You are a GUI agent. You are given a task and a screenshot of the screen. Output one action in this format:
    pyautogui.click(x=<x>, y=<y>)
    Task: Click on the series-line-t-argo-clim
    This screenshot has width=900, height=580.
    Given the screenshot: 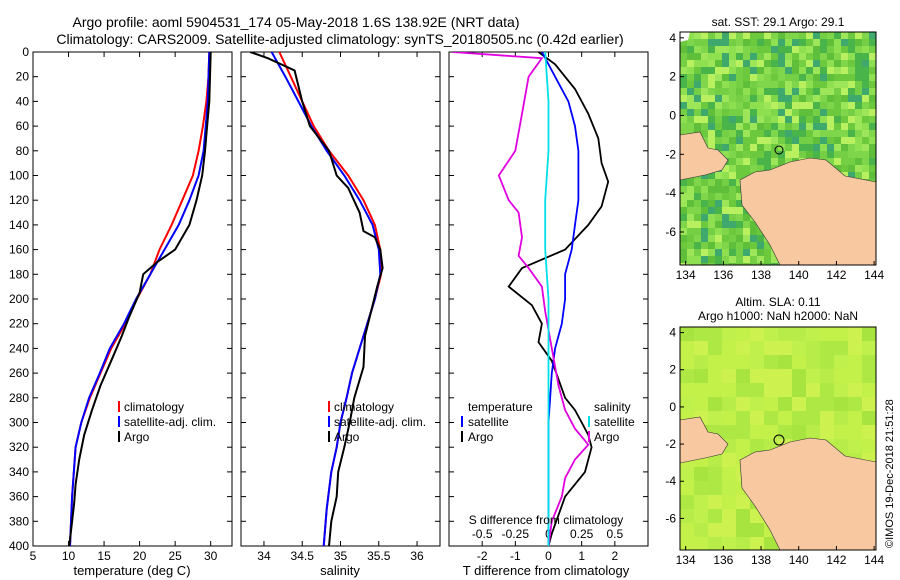 What is the action you would take?
    pyautogui.click(x=558, y=299)
    